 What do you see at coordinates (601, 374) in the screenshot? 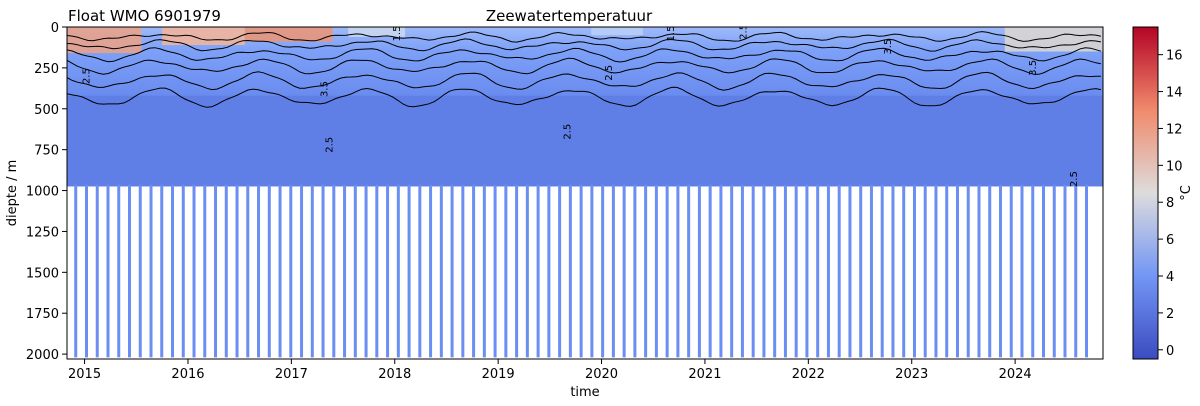
I see `x-tick-label: 2020` at bounding box center [601, 374].